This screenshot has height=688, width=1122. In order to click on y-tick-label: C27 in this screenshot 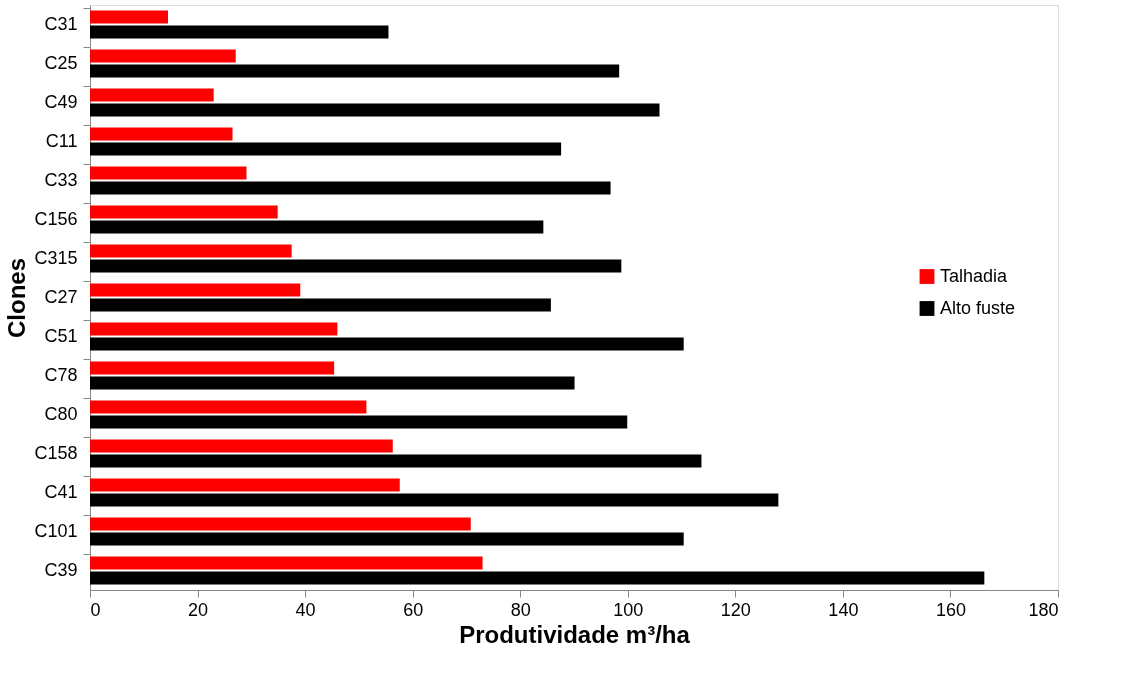, I will do `click(61, 296)`.